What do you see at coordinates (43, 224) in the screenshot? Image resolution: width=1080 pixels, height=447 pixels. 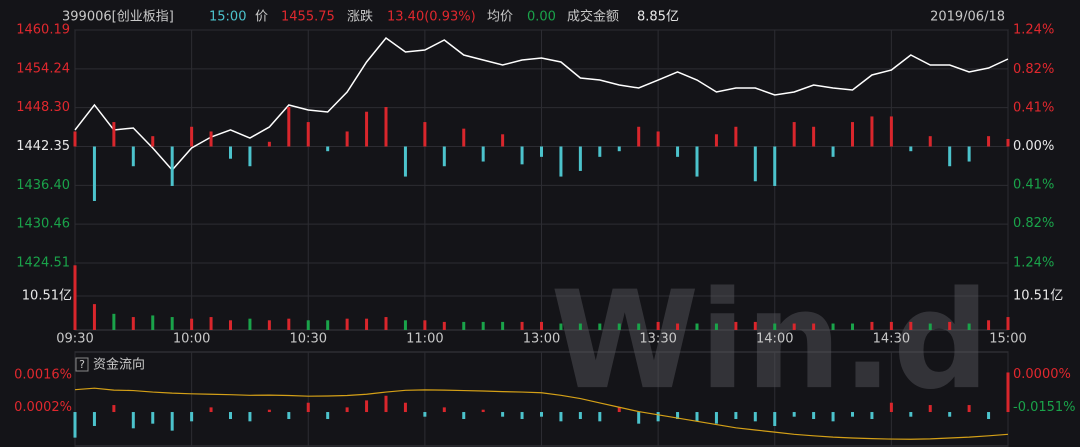 I see `y-tick-label: 1430.46` at bounding box center [43, 224].